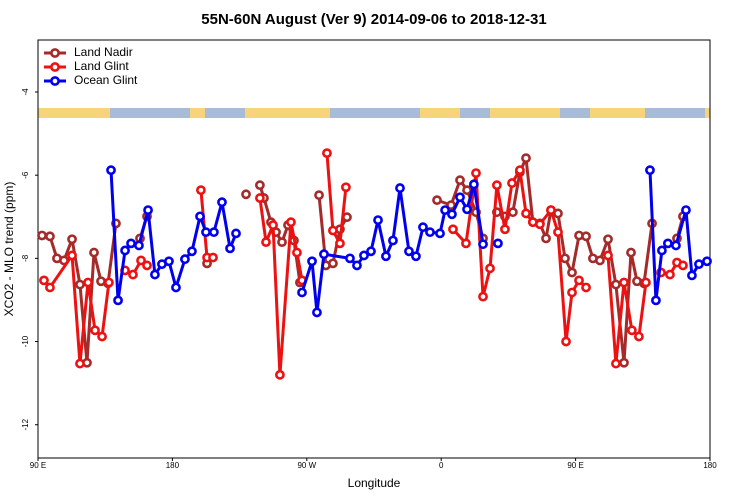 The height and width of the screenshot is (500, 750). I want to click on y-tick-label: -12, so click(25, 424).